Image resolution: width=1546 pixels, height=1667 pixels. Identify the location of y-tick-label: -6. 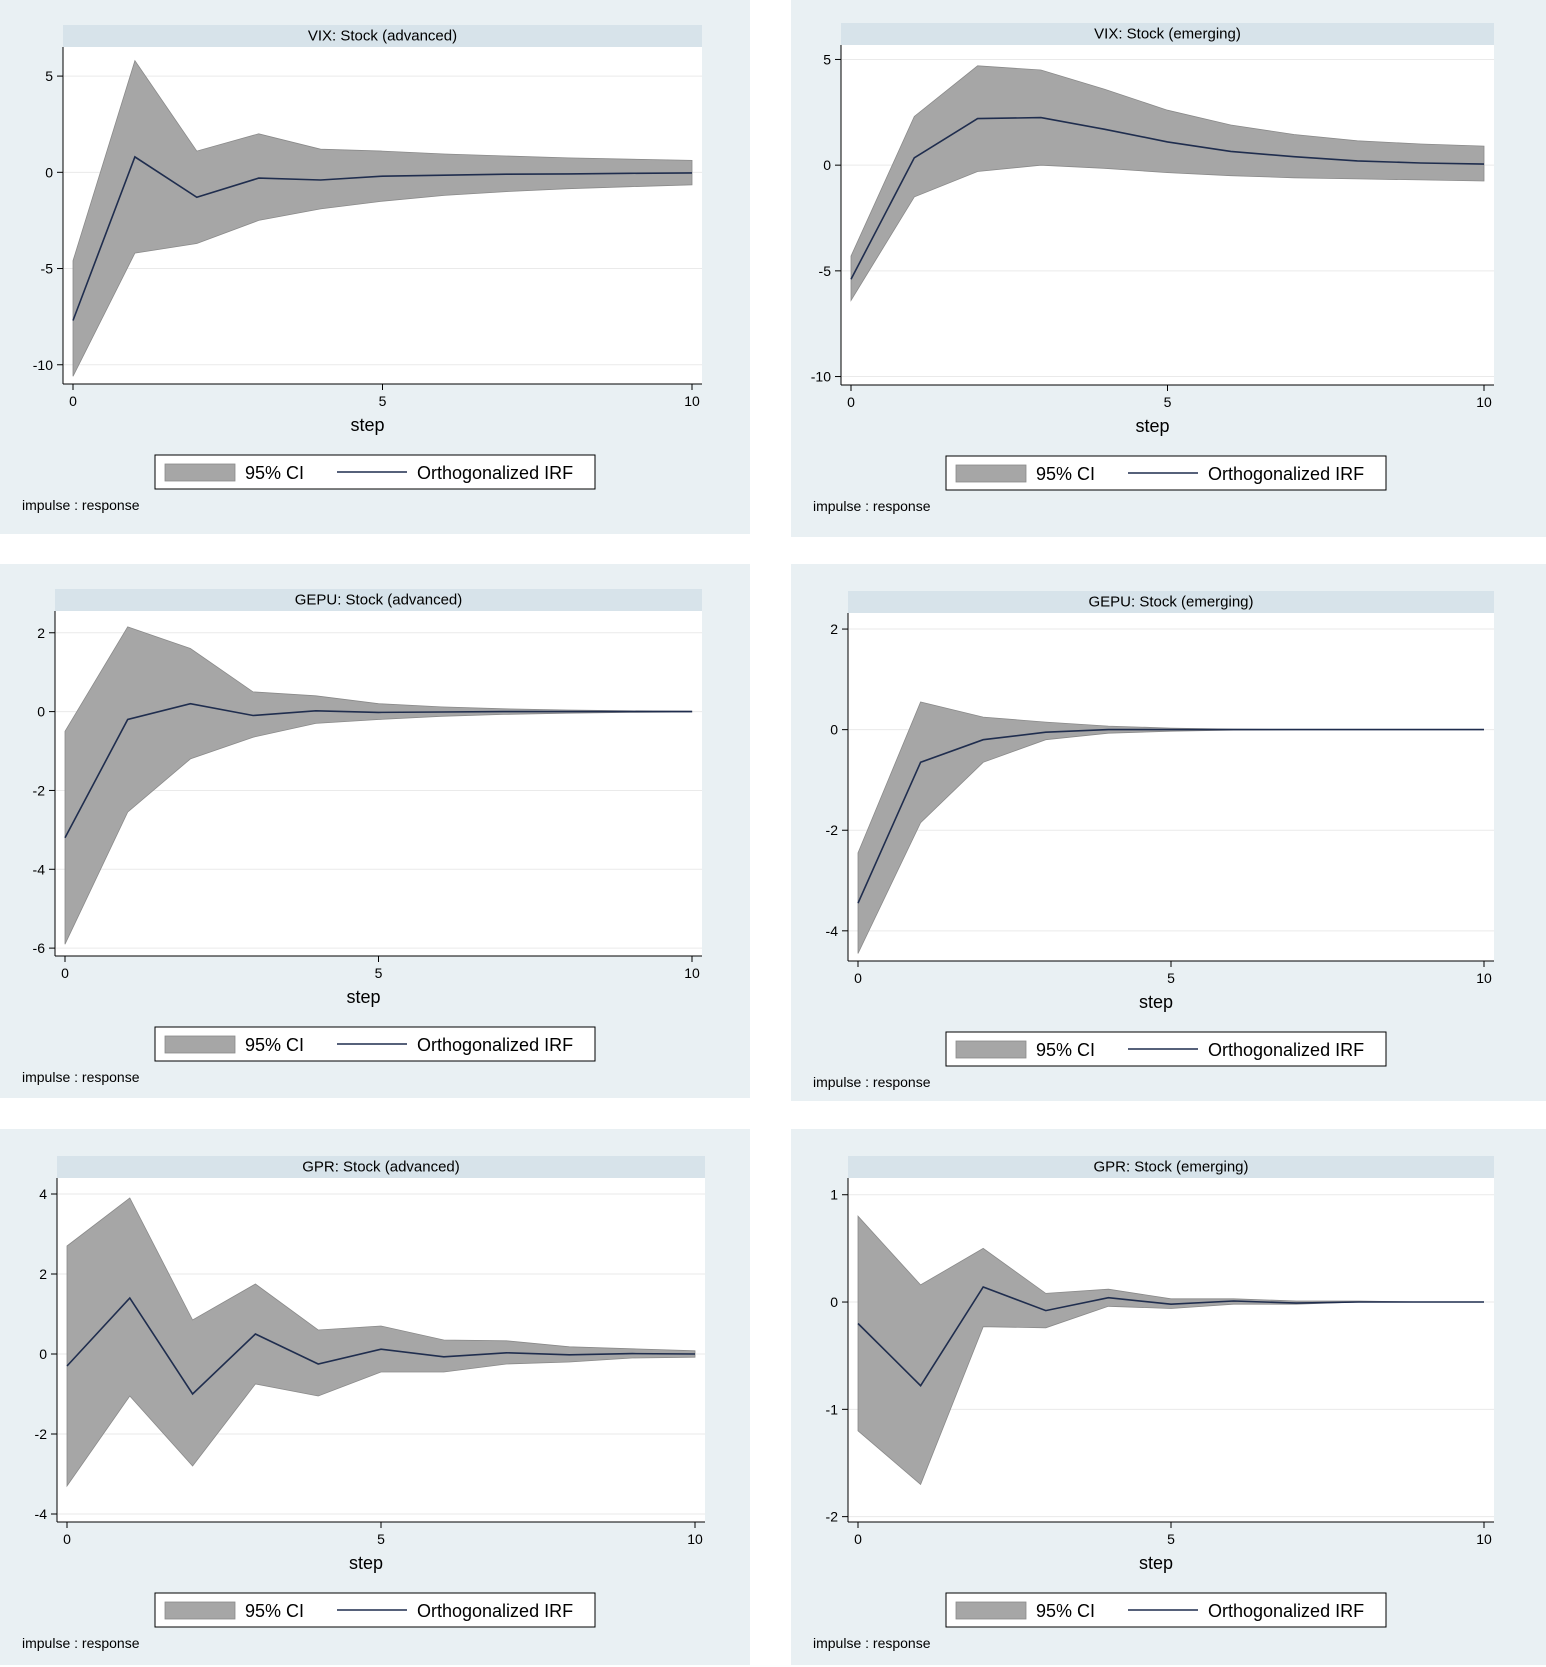
(39, 948).